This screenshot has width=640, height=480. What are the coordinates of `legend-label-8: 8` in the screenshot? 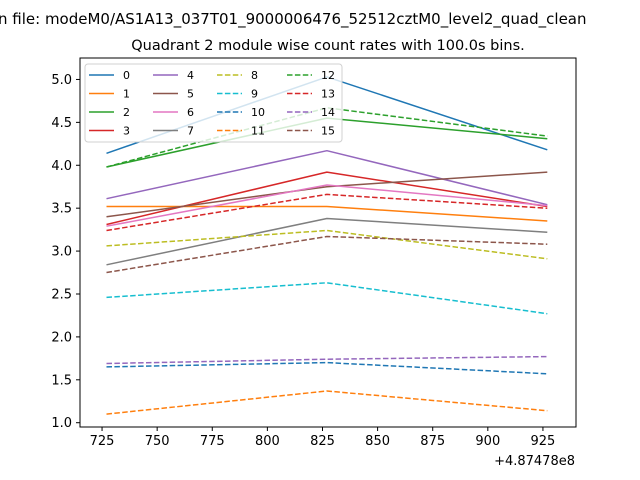 It's located at (254, 75).